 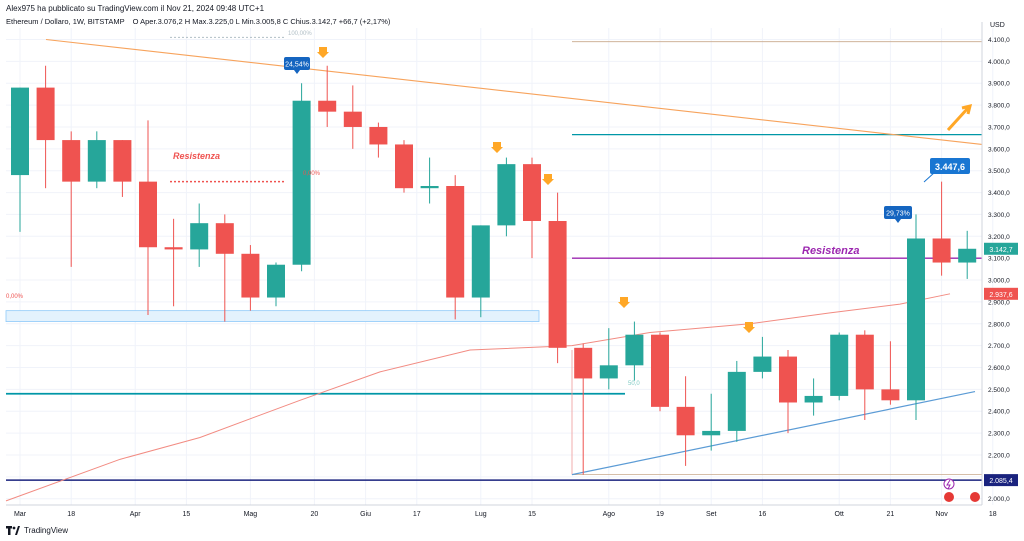 What do you see at coordinates (365, 514) in the screenshot?
I see `x-tick-label: Giu` at bounding box center [365, 514].